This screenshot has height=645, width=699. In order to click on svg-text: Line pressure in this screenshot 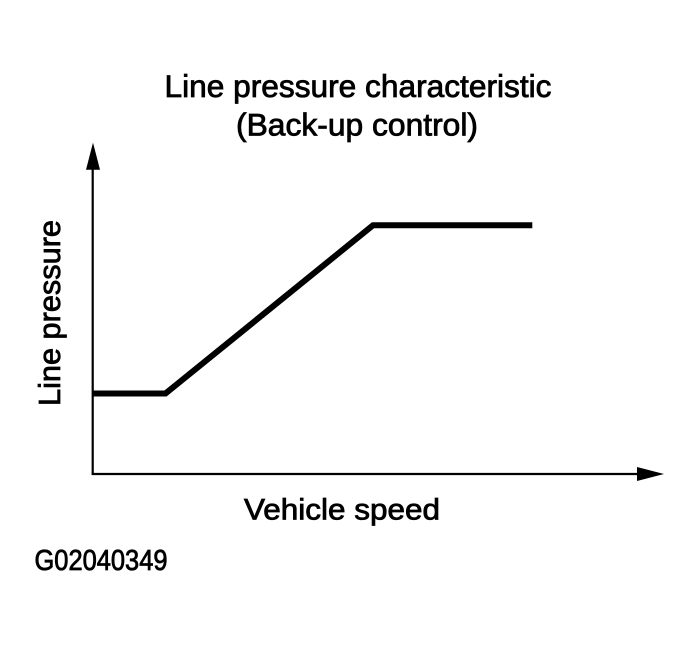, I will do `click(49, 313)`.